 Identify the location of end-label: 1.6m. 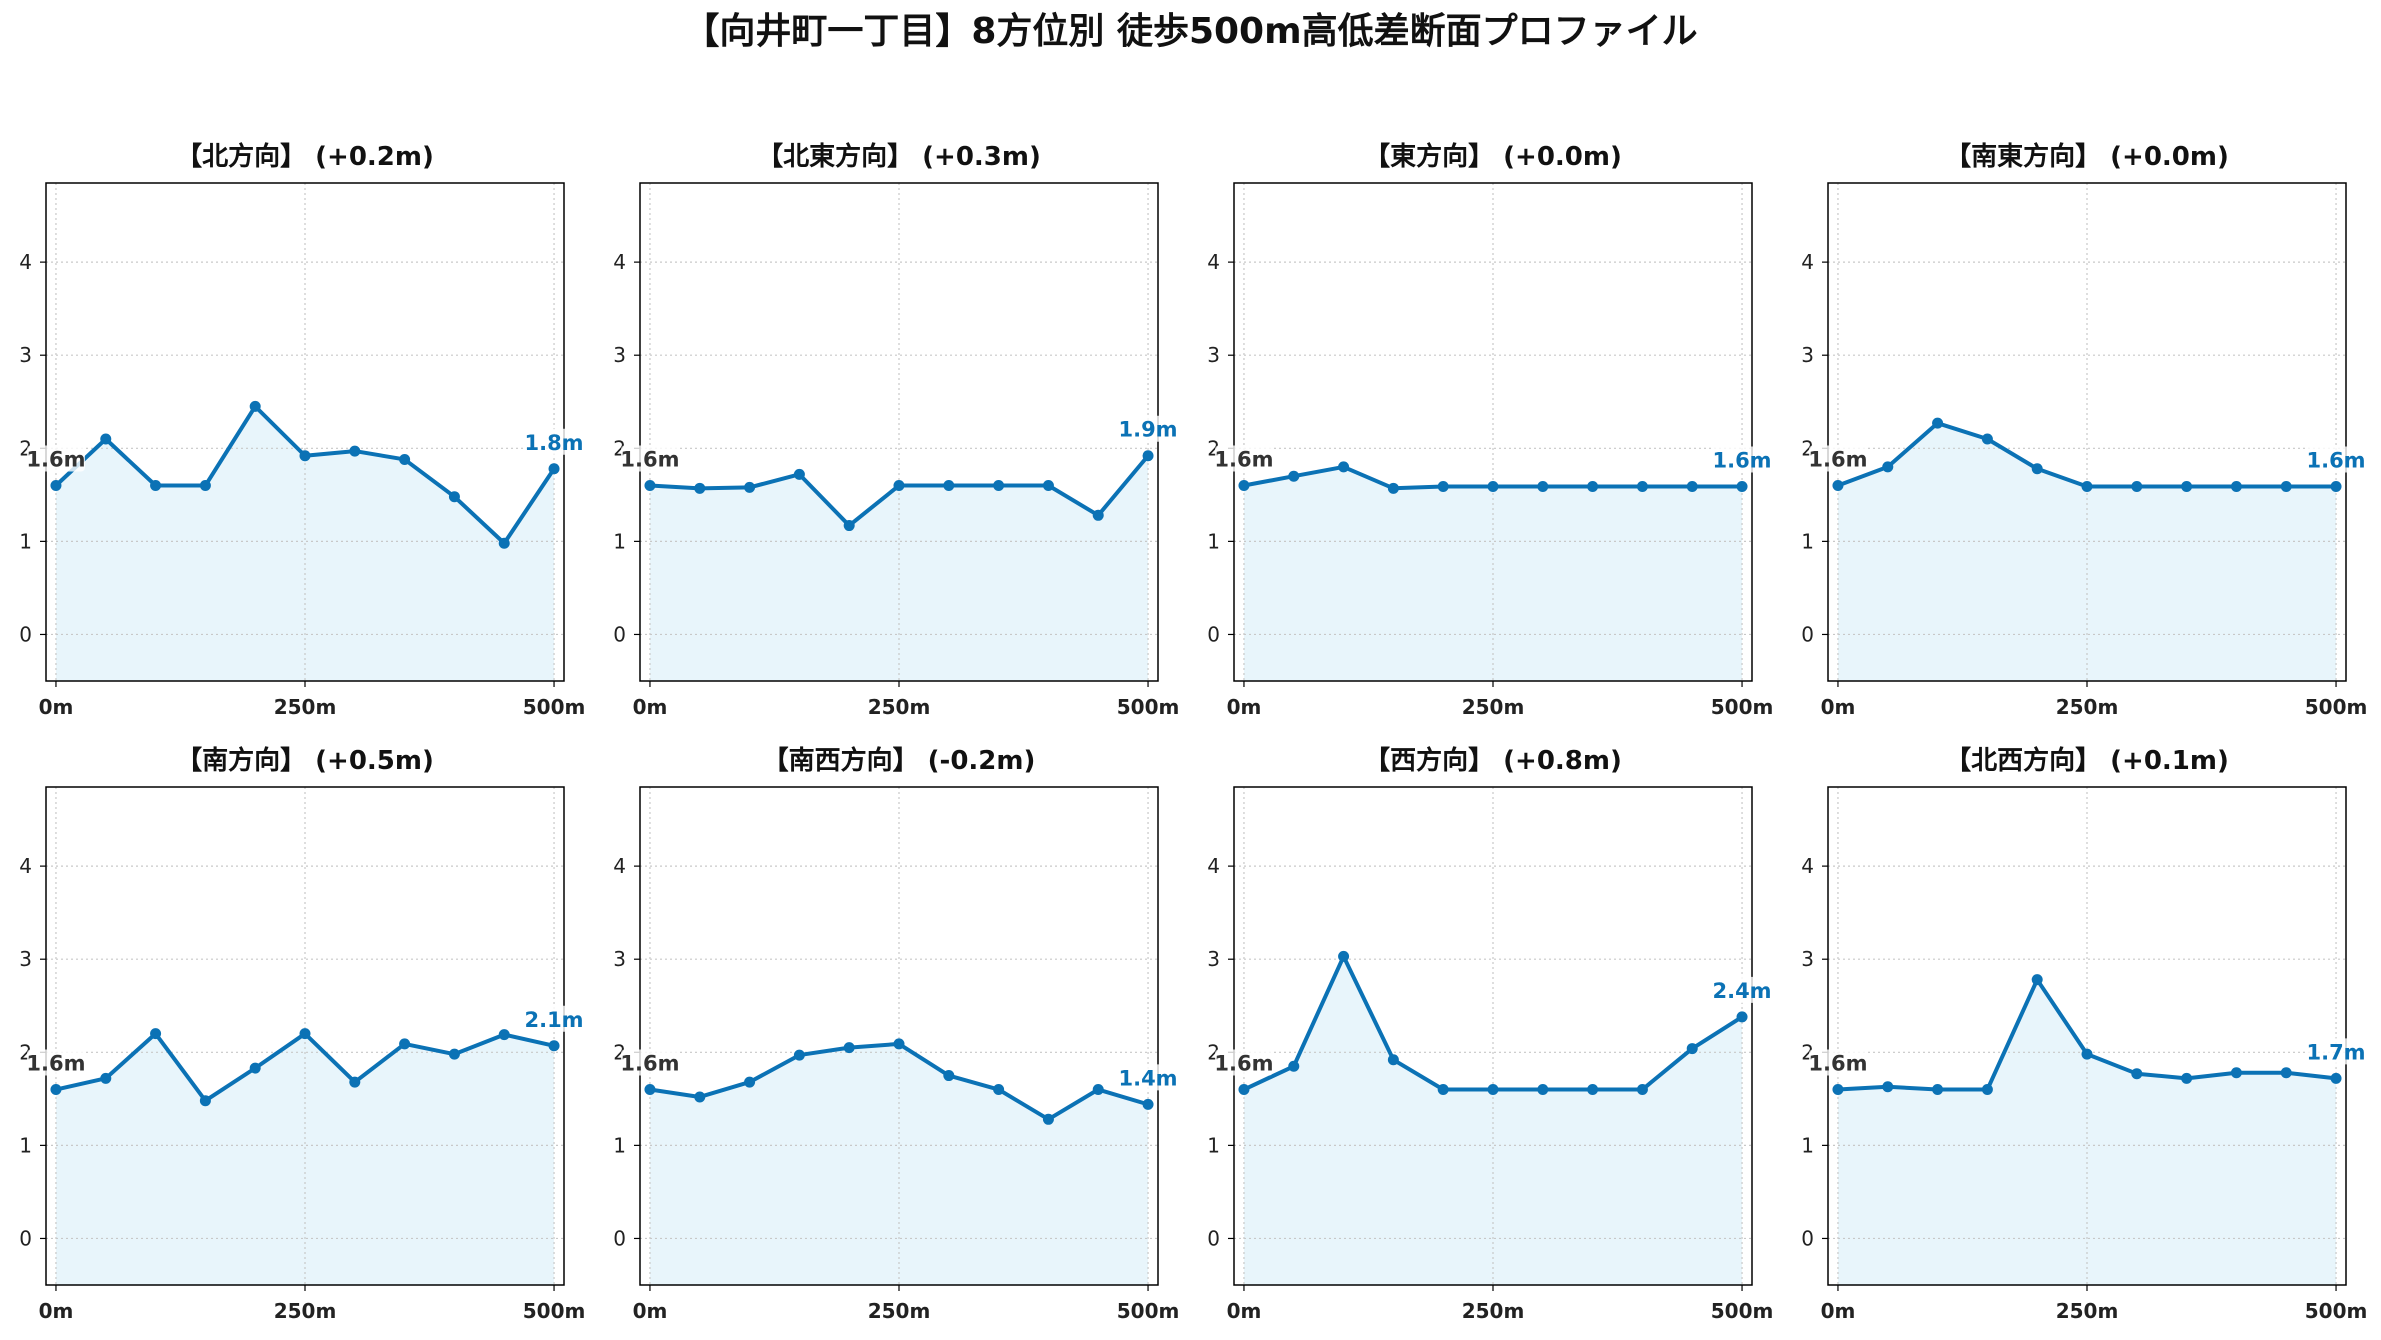
(1741, 460).